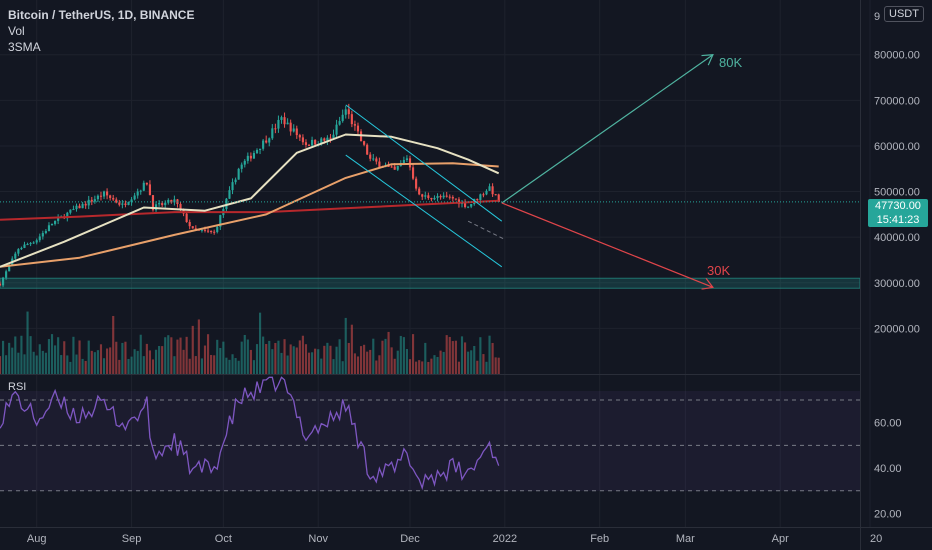  I want to click on price-tick-label: 20000.00, so click(897, 329).